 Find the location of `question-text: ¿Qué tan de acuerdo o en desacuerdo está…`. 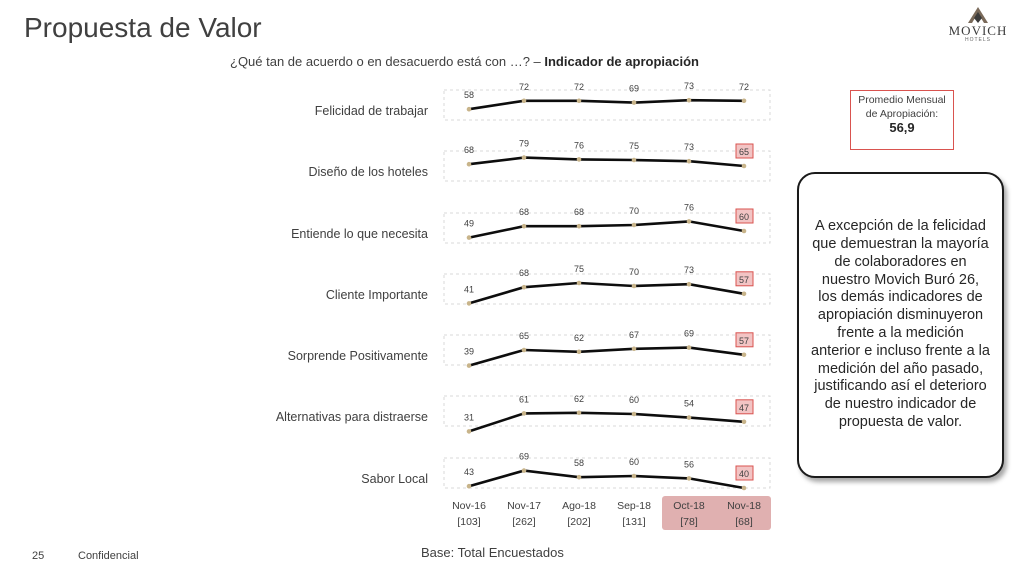

question-text: ¿Qué tan de acuerdo o en desacuerdo está… is located at coordinates (387, 61).